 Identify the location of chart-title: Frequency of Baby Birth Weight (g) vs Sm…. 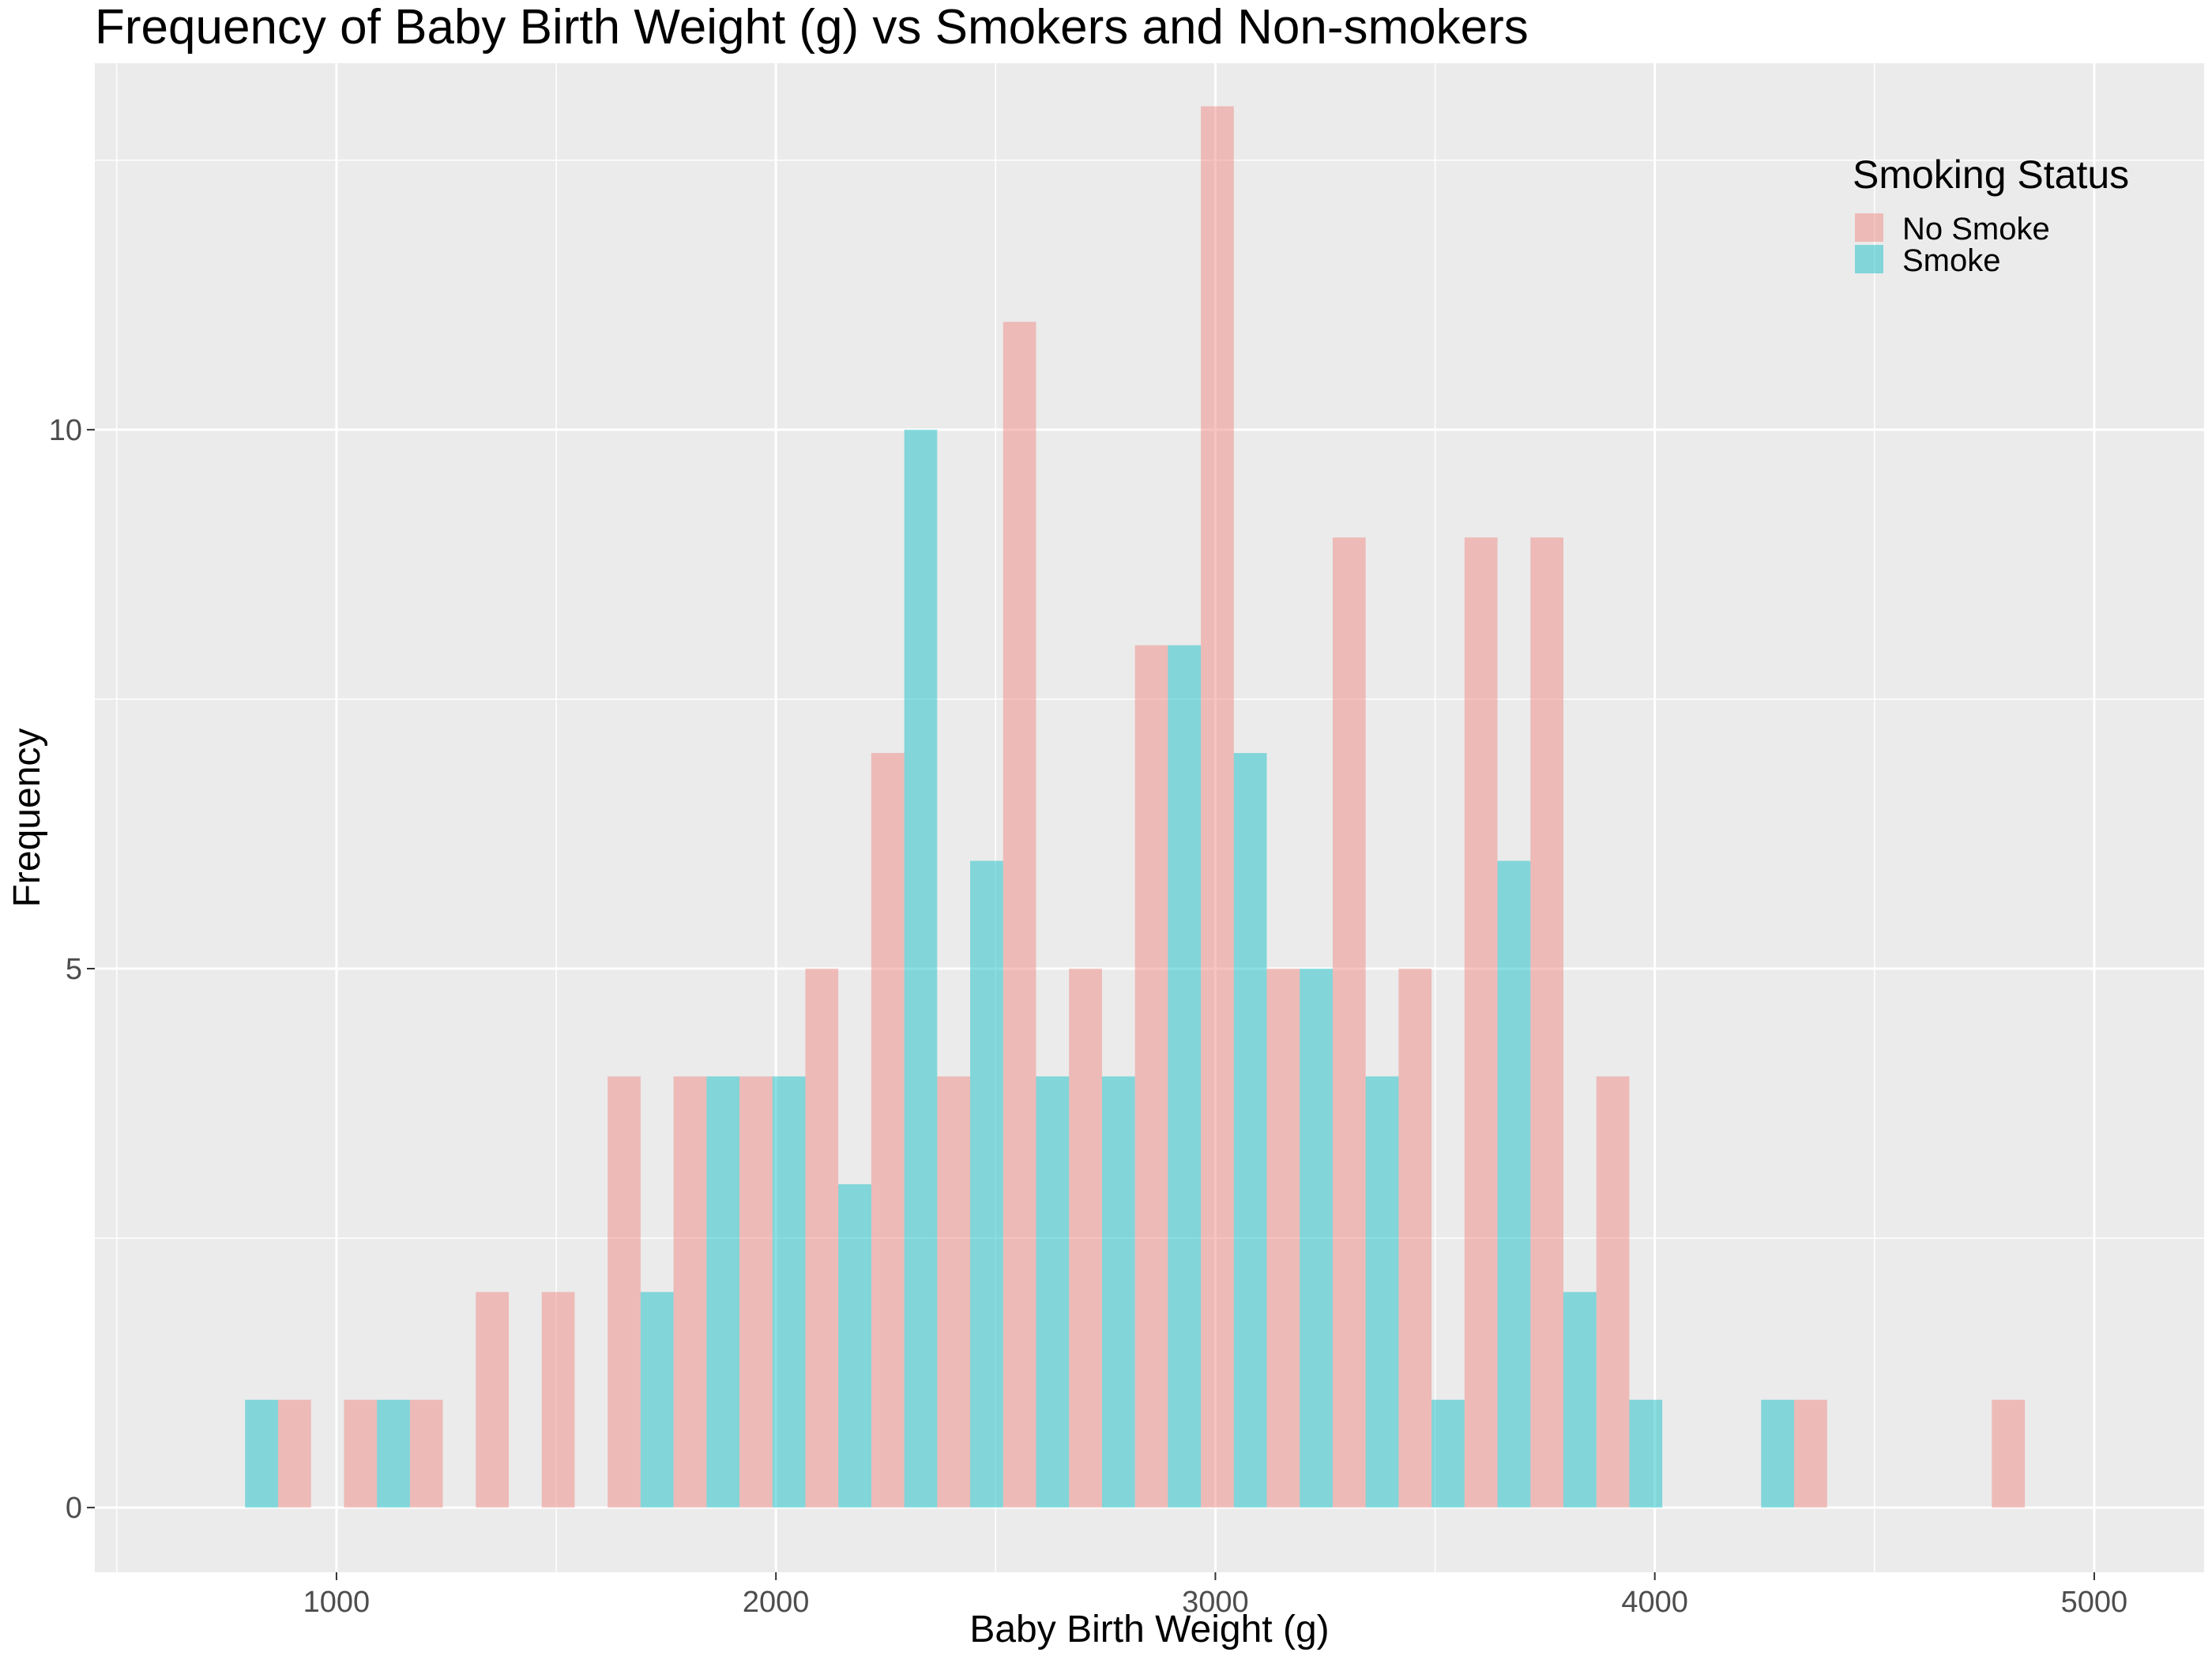
(812, 27).